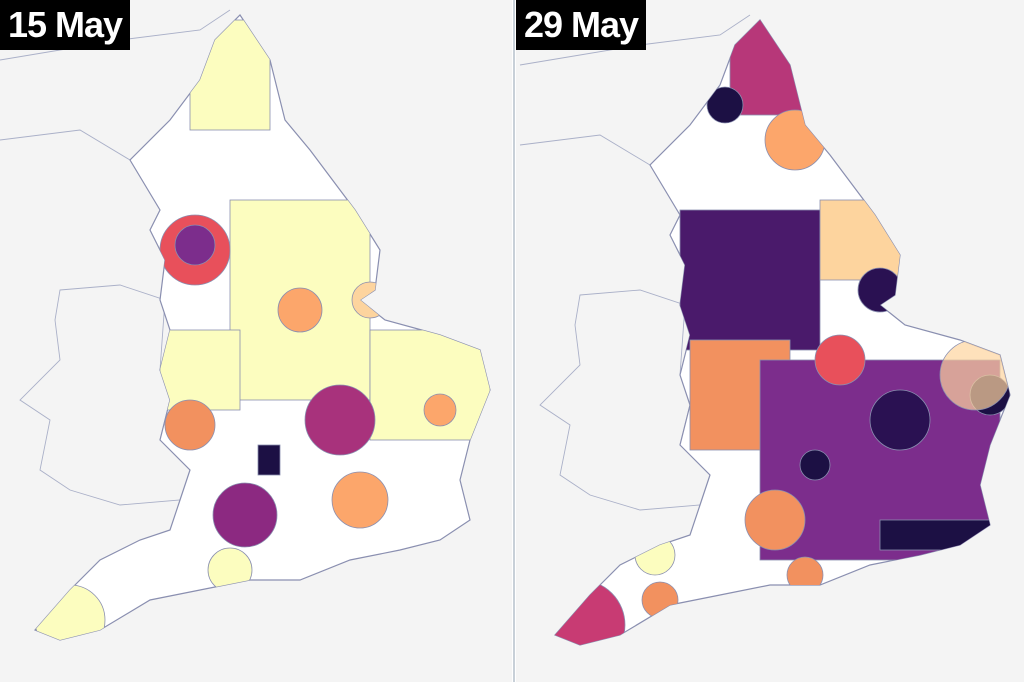  I want to click on date-label: 15 May, so click(65, 25).